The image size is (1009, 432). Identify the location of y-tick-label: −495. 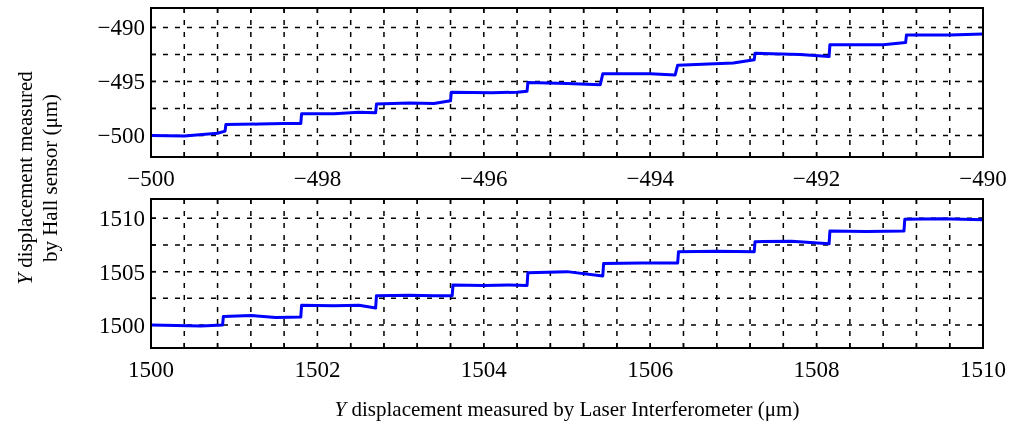
(121, 82).